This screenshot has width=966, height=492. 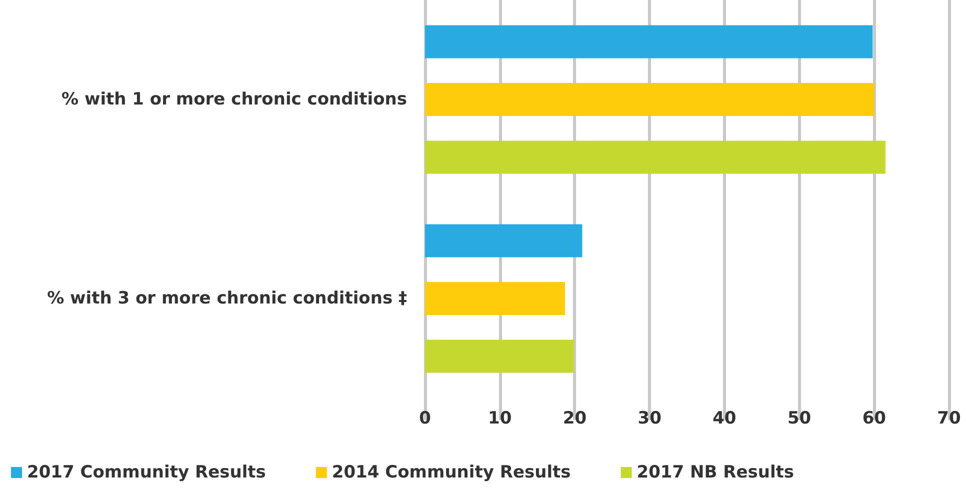 What do you see at coordinates (650, 418) in the screenshot?
I see `x-tick-label: 30` at bounding box center [650, 418].